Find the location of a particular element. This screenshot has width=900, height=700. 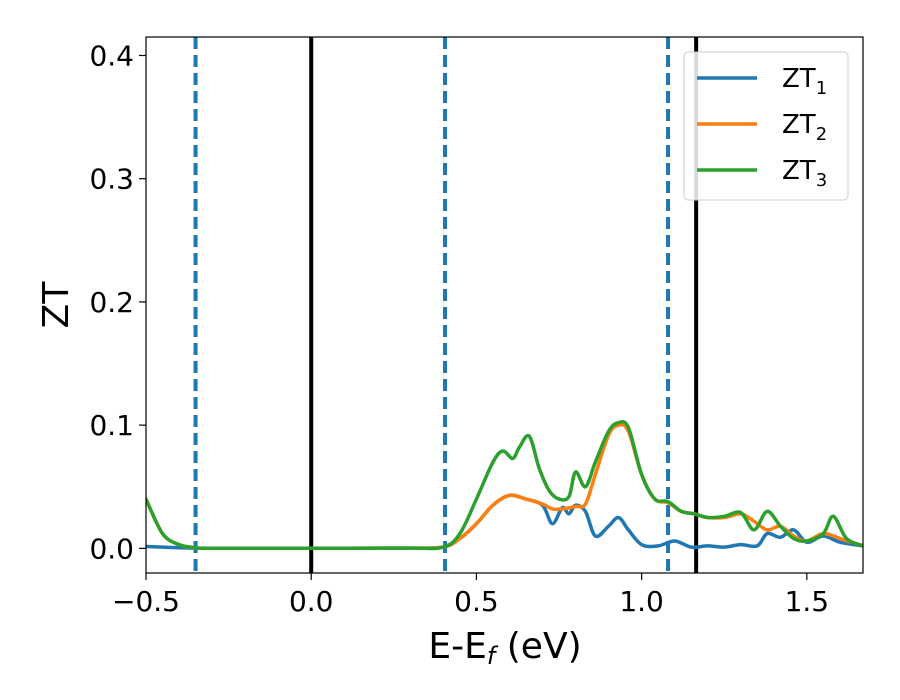

x-tick-label-2: 0.5 is located at coordinates (476, 601).